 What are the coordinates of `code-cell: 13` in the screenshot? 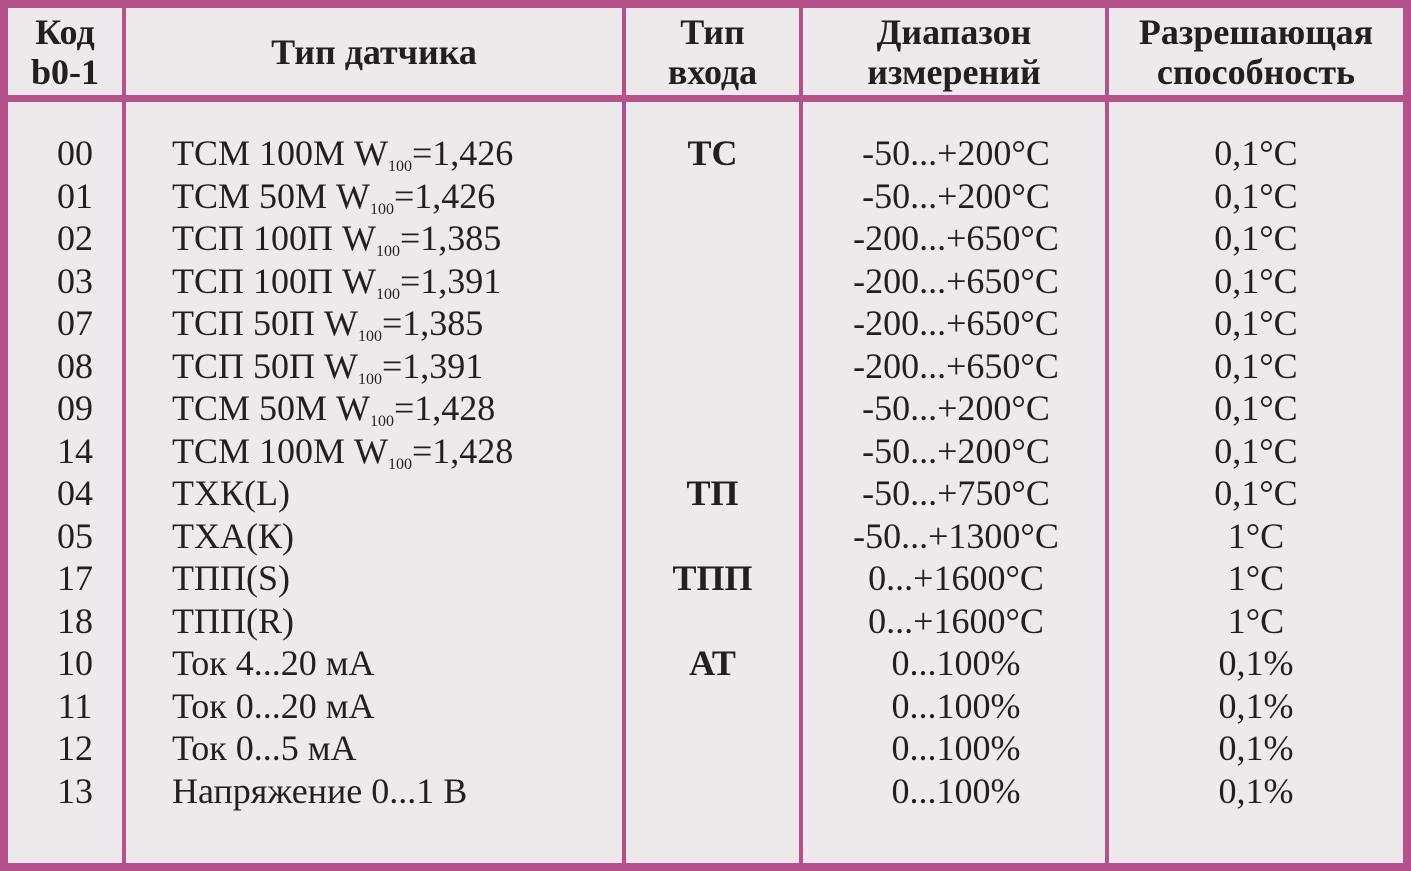 It's located at (75, 790).